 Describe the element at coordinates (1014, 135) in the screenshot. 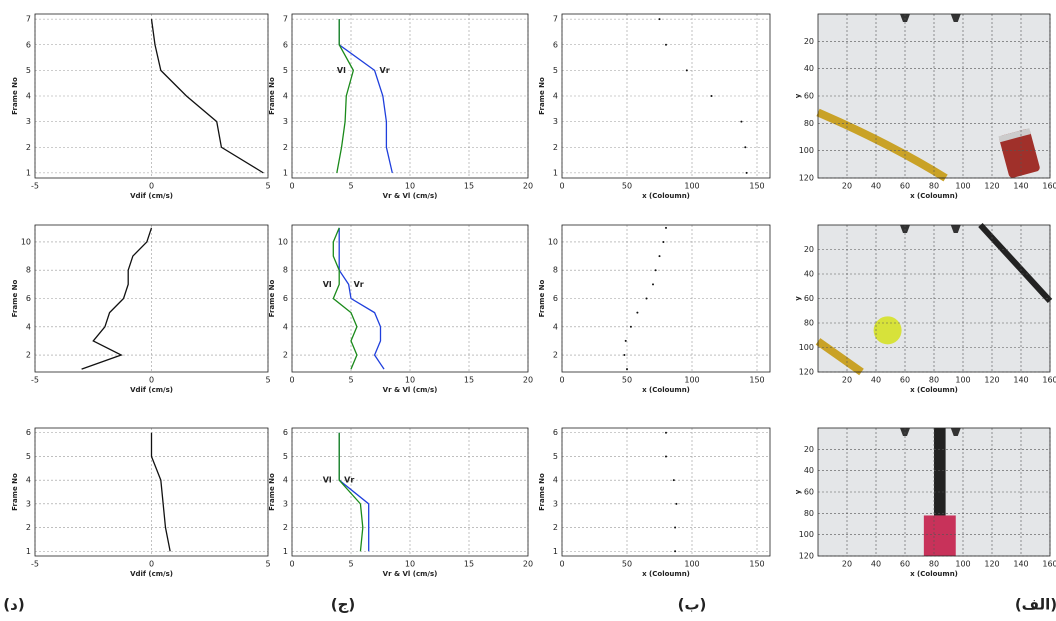

I see `object-top` at that location.